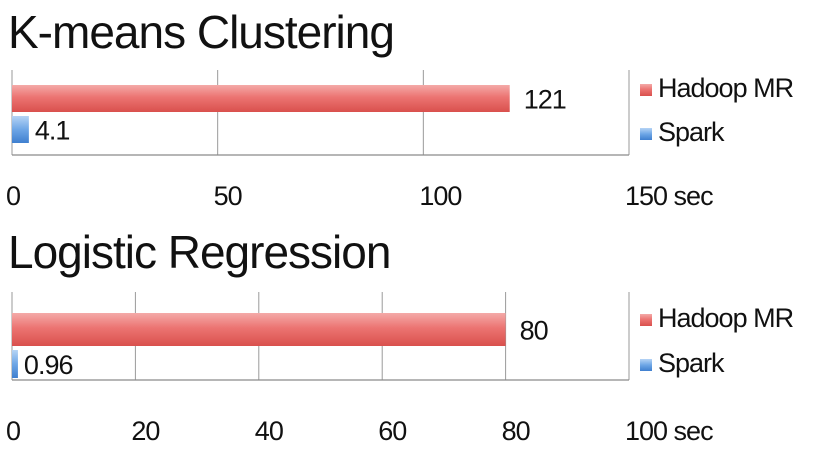  I want to click on x-tick-label: 100, so click(440, 196).